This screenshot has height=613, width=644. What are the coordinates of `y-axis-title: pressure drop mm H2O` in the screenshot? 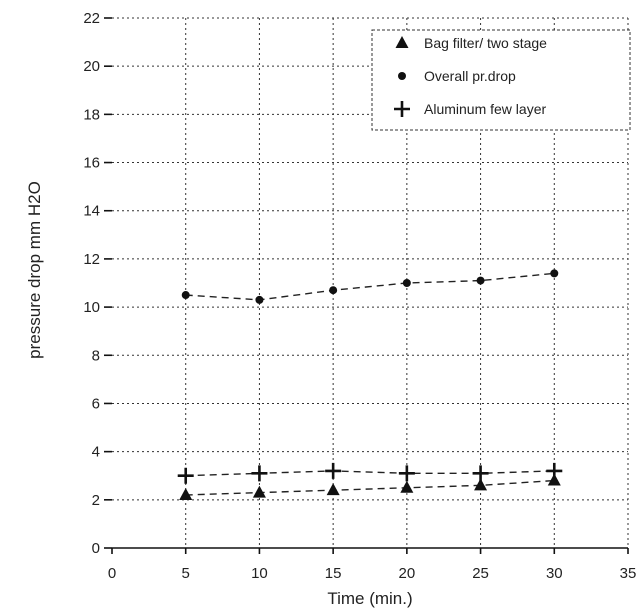 It's located at (34, 270).